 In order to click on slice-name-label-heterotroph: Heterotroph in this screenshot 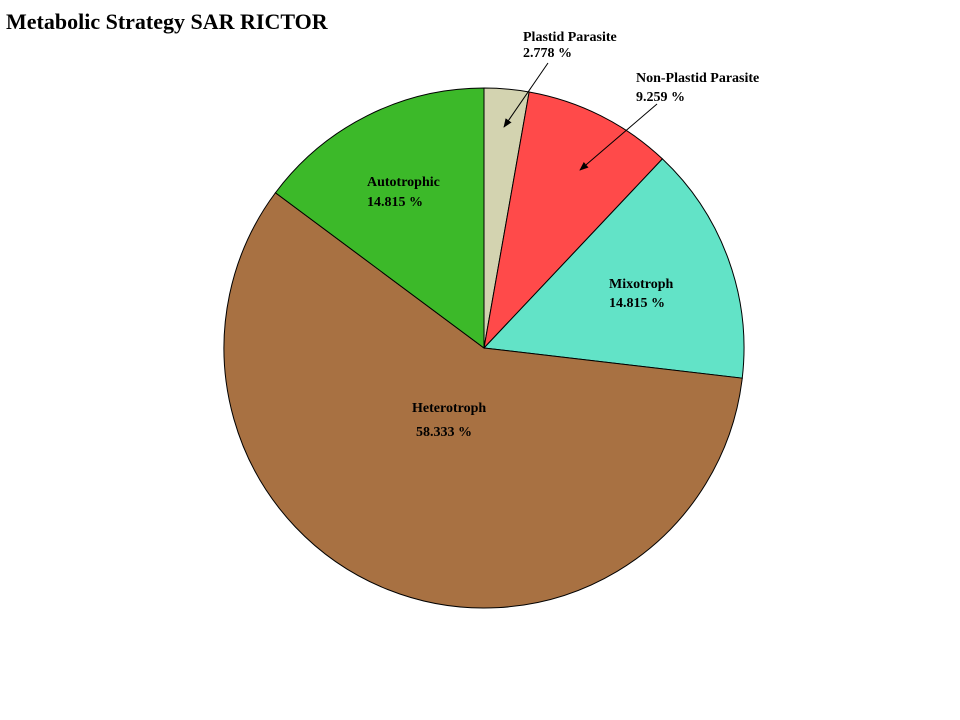, I will do `click(449, 408)`.